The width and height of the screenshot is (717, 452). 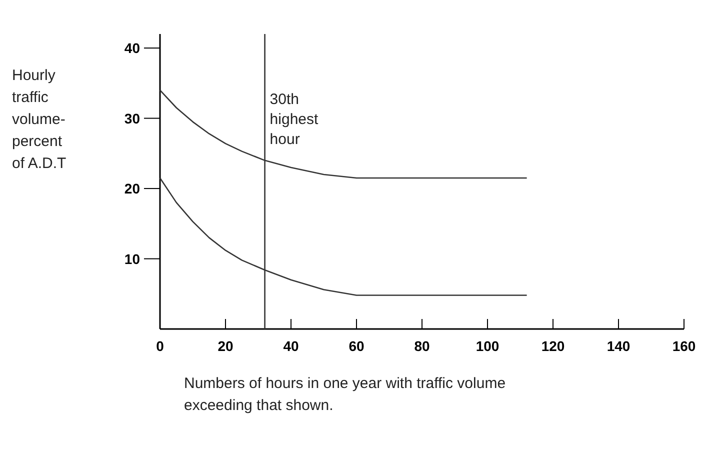 What do you see at coordinates (160, 346) in the screenshot?
I see `x-tick-label: 0` at bounding box center [160, 346].